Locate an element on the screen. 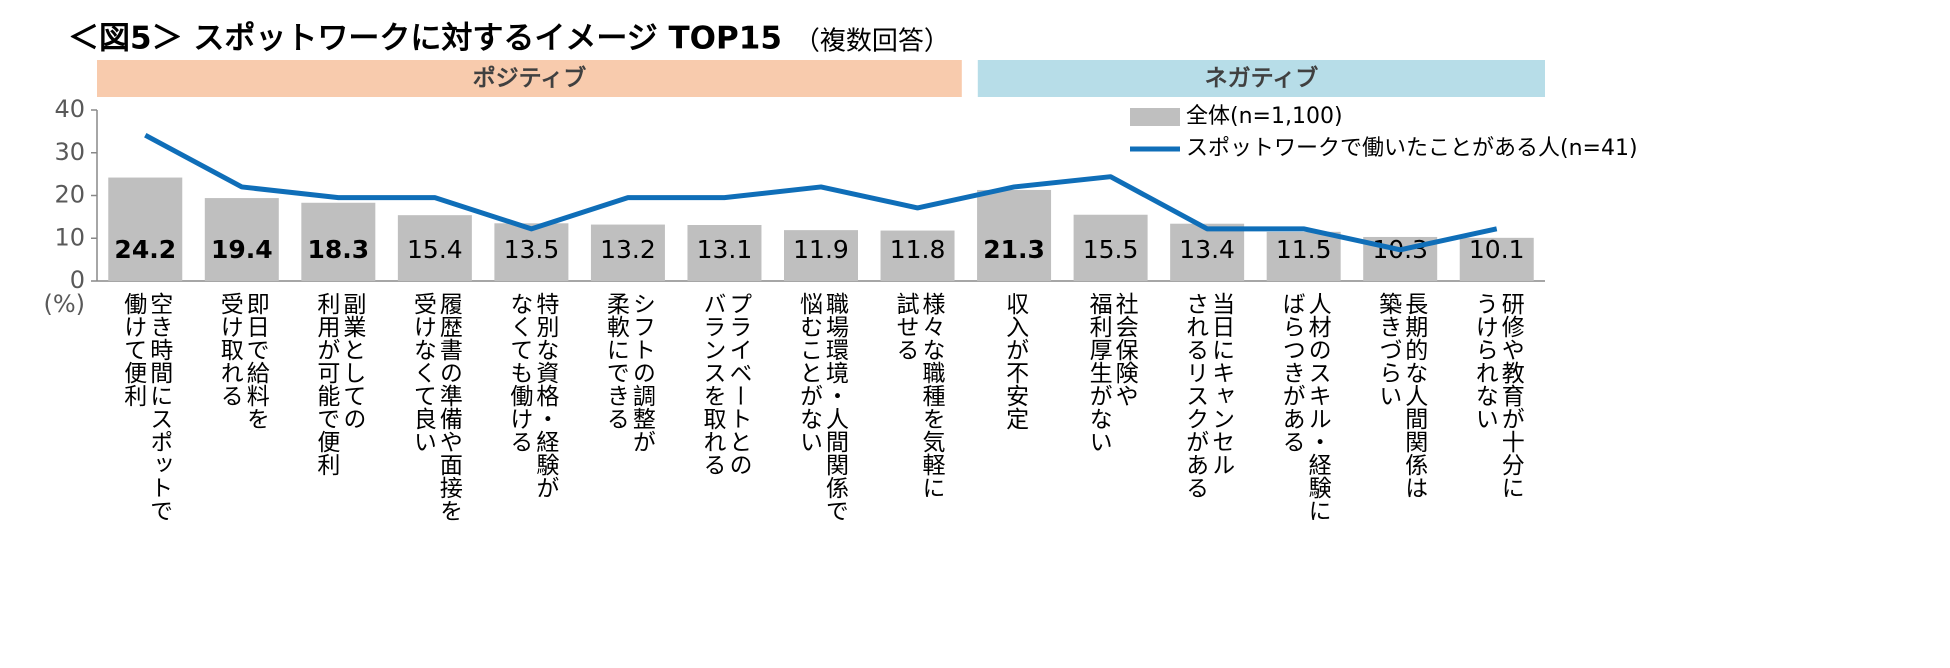 This screenshot has height=668, width=1950. y-tick-label: 10 is located at coordinates (69, 237).